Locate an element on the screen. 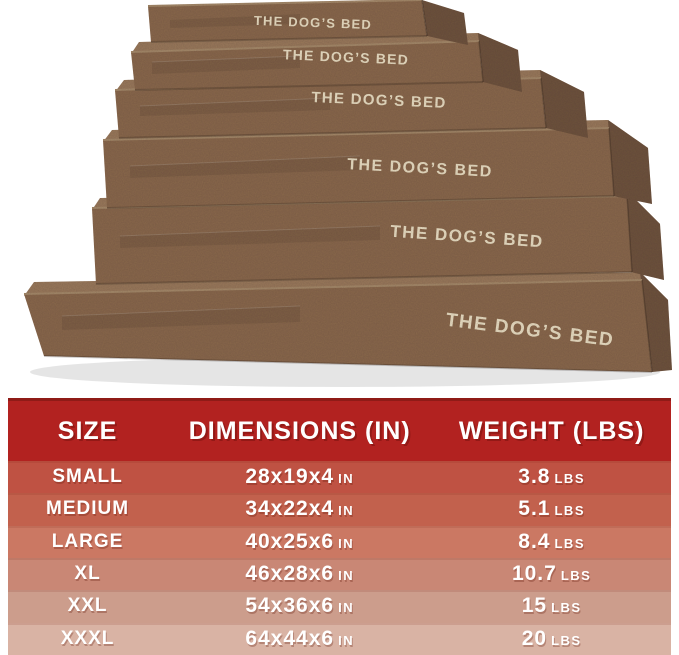  table-row-xl: XL 46x28x6 IN 10.7 LBS is located at coordinates (339, 574).